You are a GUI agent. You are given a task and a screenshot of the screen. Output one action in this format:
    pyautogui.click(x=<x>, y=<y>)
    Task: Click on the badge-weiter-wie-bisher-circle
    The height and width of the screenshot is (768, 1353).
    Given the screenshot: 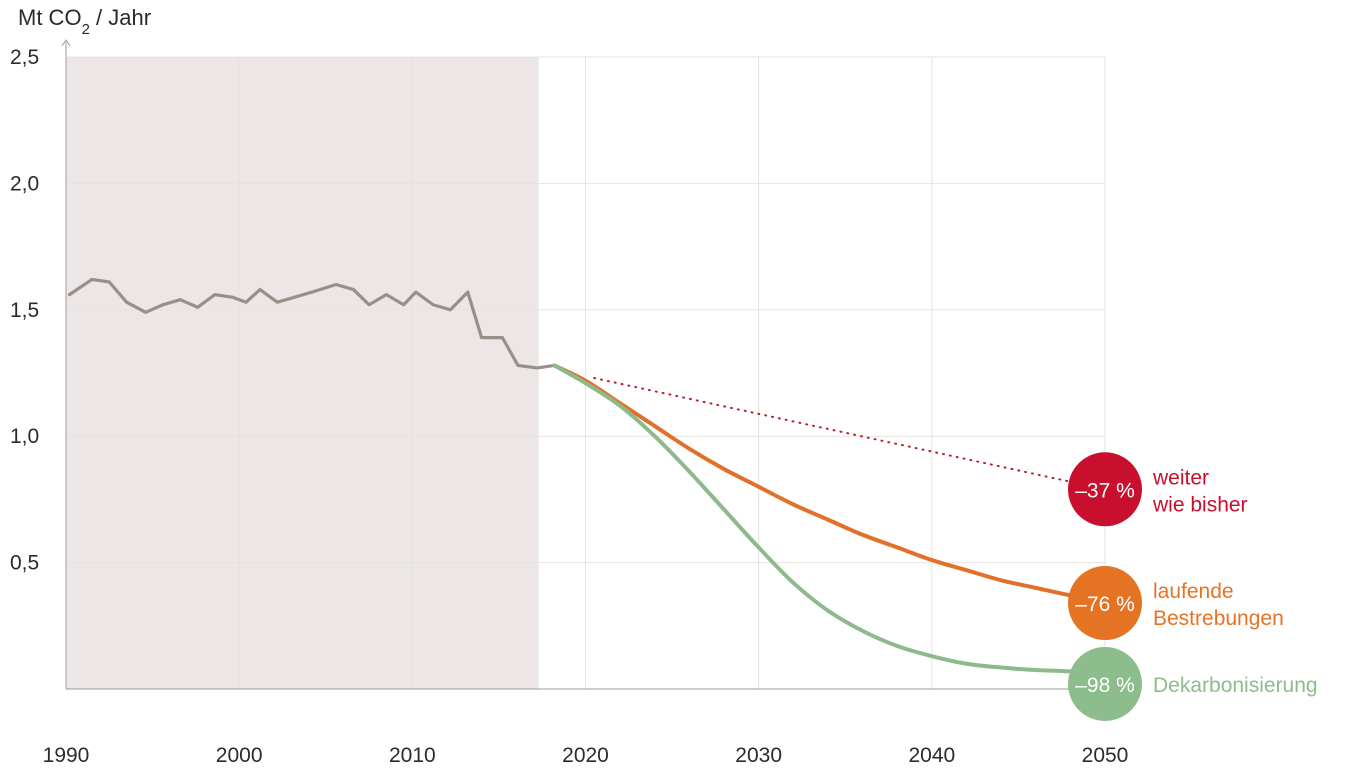 What is the action you would take?
    pyautogui.click(x=1105, y=489)
    